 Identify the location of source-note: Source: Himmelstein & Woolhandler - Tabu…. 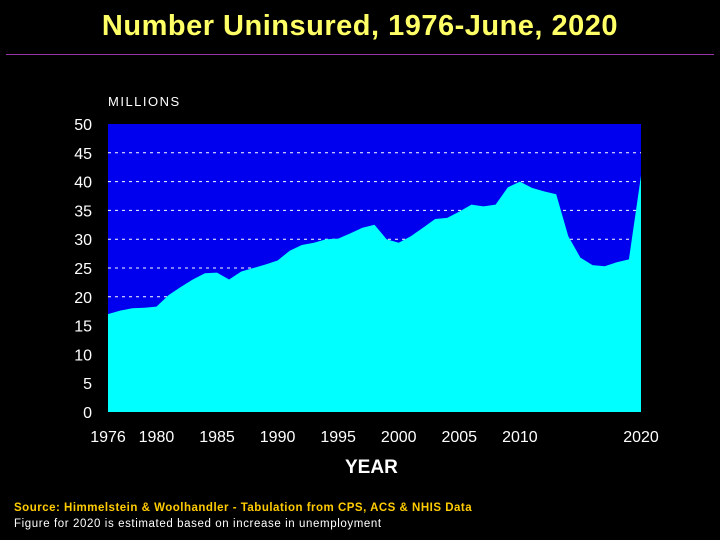
(243, 508).